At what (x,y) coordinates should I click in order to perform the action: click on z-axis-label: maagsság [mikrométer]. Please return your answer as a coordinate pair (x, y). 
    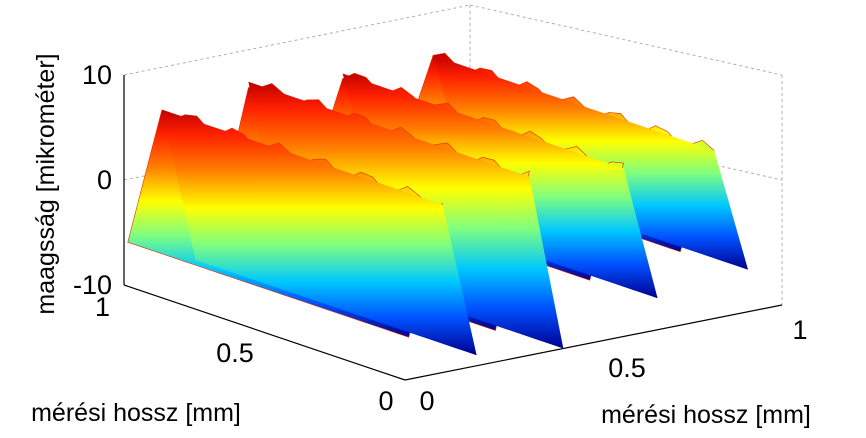
    Looking at the image, I should click on (46, 183).